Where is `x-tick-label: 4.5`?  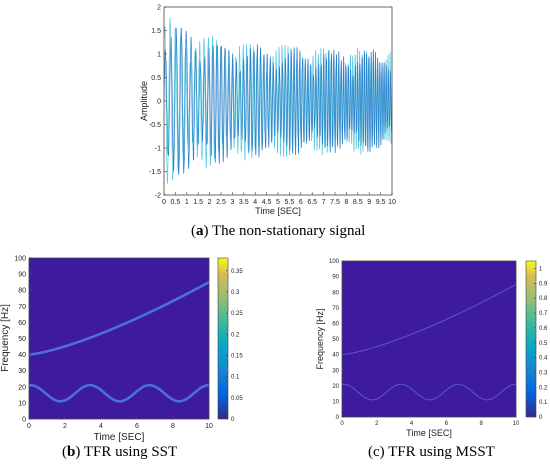
x-tick-label: 4.5 is located at coordinates (267, 202).